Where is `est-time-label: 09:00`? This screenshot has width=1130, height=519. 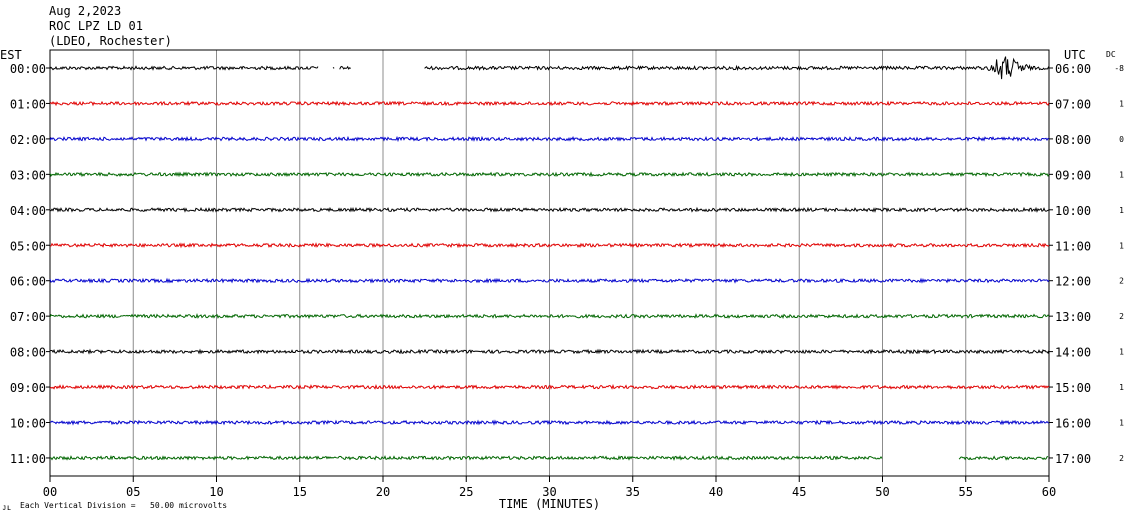 est-time-label: 09:00 is located at coordinates (28, 388).